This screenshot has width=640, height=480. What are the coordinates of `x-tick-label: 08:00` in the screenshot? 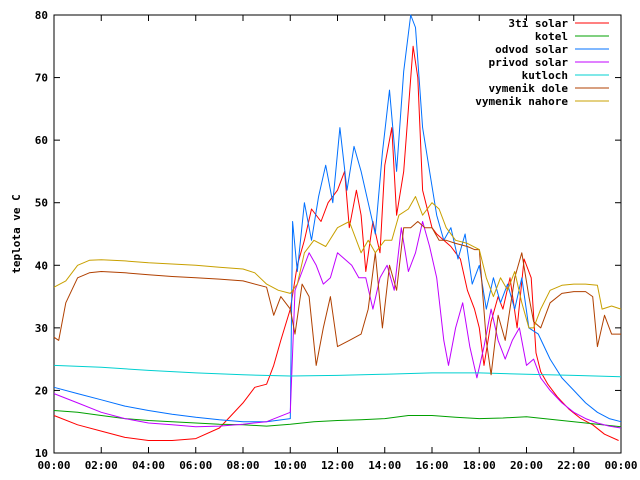 It's located at (242, 465).